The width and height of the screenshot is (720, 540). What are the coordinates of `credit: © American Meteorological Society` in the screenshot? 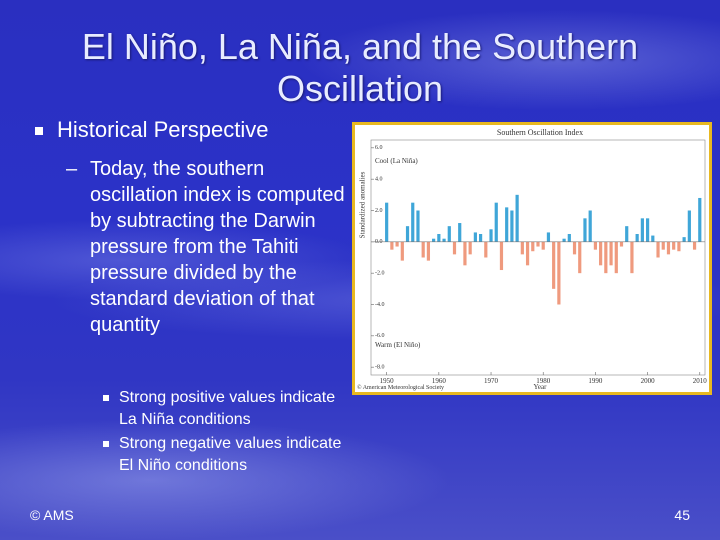 It's located at (400, 387).